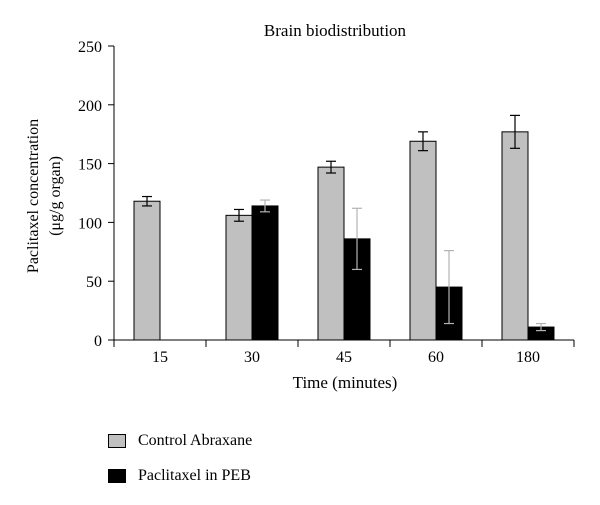  What do you see at coordinates (345, 382) in the screenshot?
I see `x-axis-label: Time (minutes)` at bounding box center [345, 382].